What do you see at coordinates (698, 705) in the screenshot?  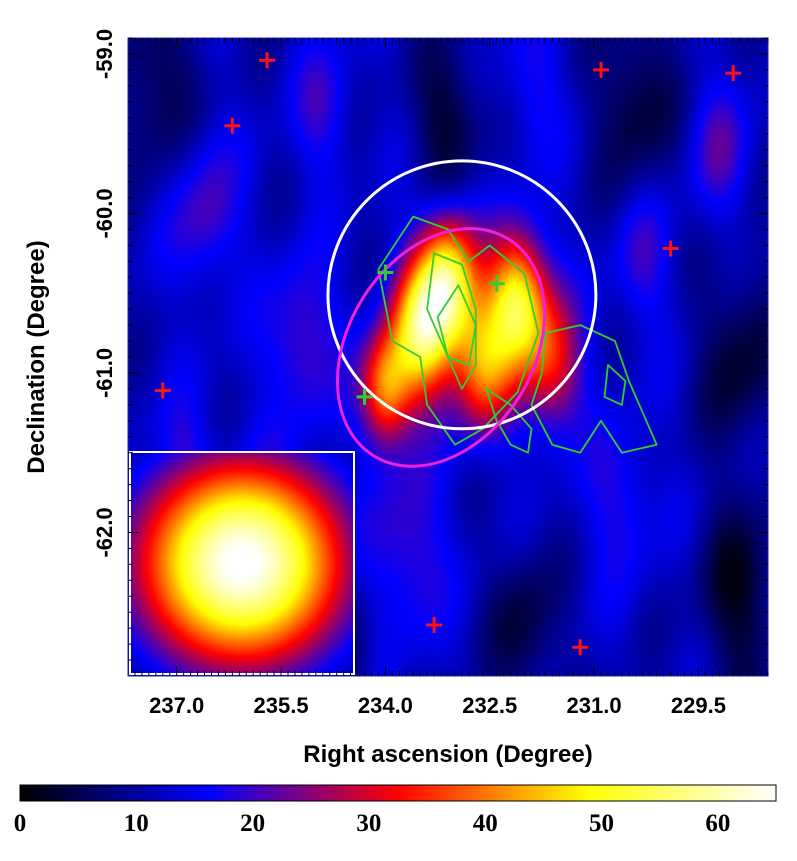 I see `x-tick-label: 229.5` at bounding box center [698, 705].